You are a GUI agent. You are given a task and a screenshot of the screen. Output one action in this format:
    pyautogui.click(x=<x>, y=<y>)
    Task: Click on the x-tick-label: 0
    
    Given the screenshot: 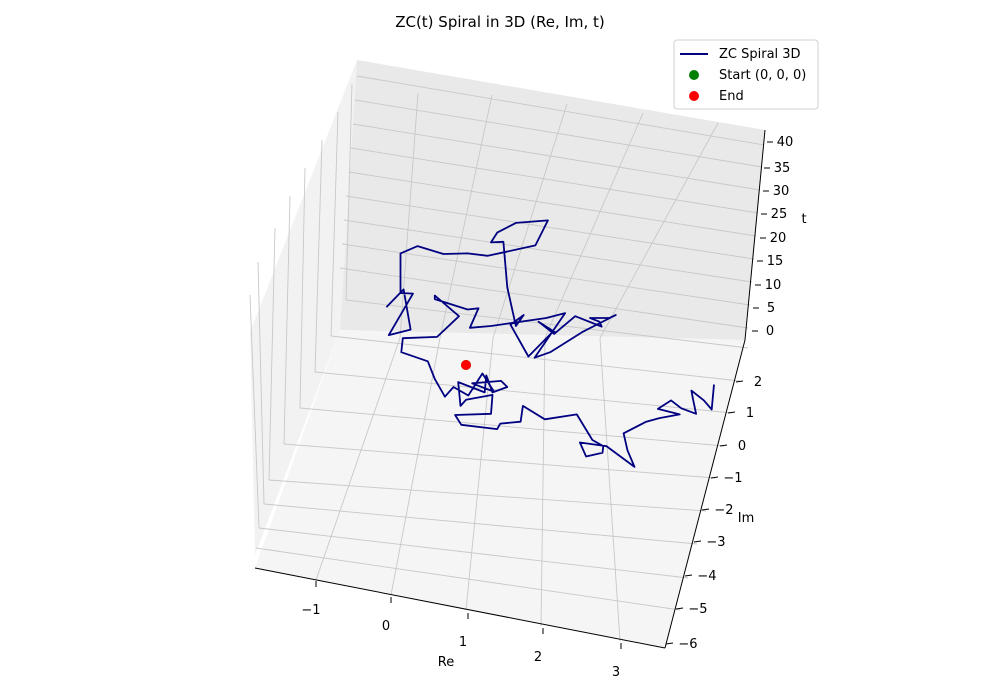 What is the action you would take?
    pyautogui.click(x=386, y=626)
    